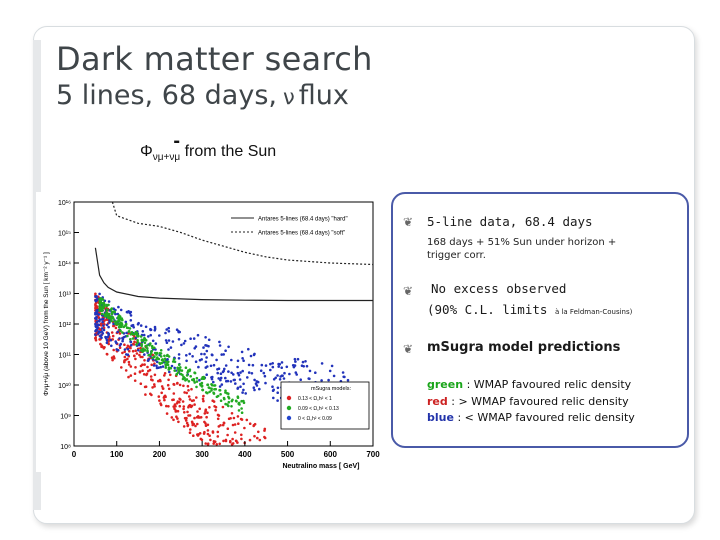  Describe the element at coordinates (65, 325) in the screenshot. I see `y-tick-label: 10¹²` at that location.